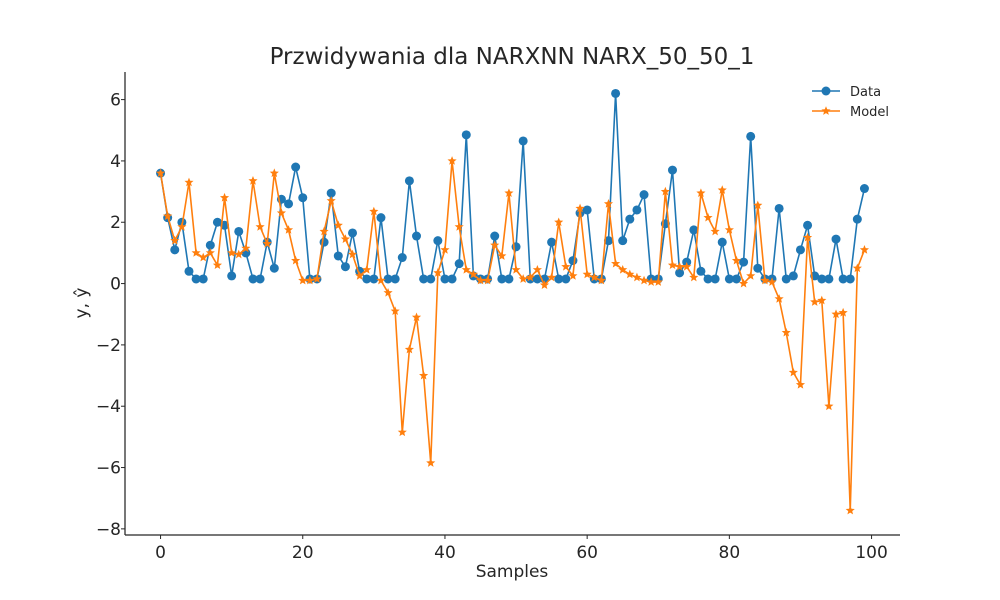 Image resolution: width=1000 pixels, height=600 pixels. What do you see at coordinates (115, 223) in the screenshot?
I see `y-tick-label: 2` at bounding box center [115, 223].